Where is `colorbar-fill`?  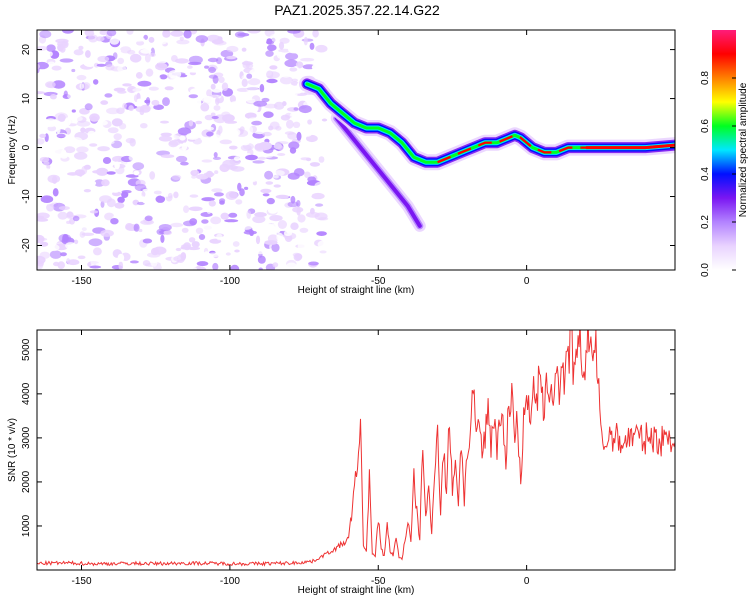 colorbar-fill is located at coordinates (724, 150).